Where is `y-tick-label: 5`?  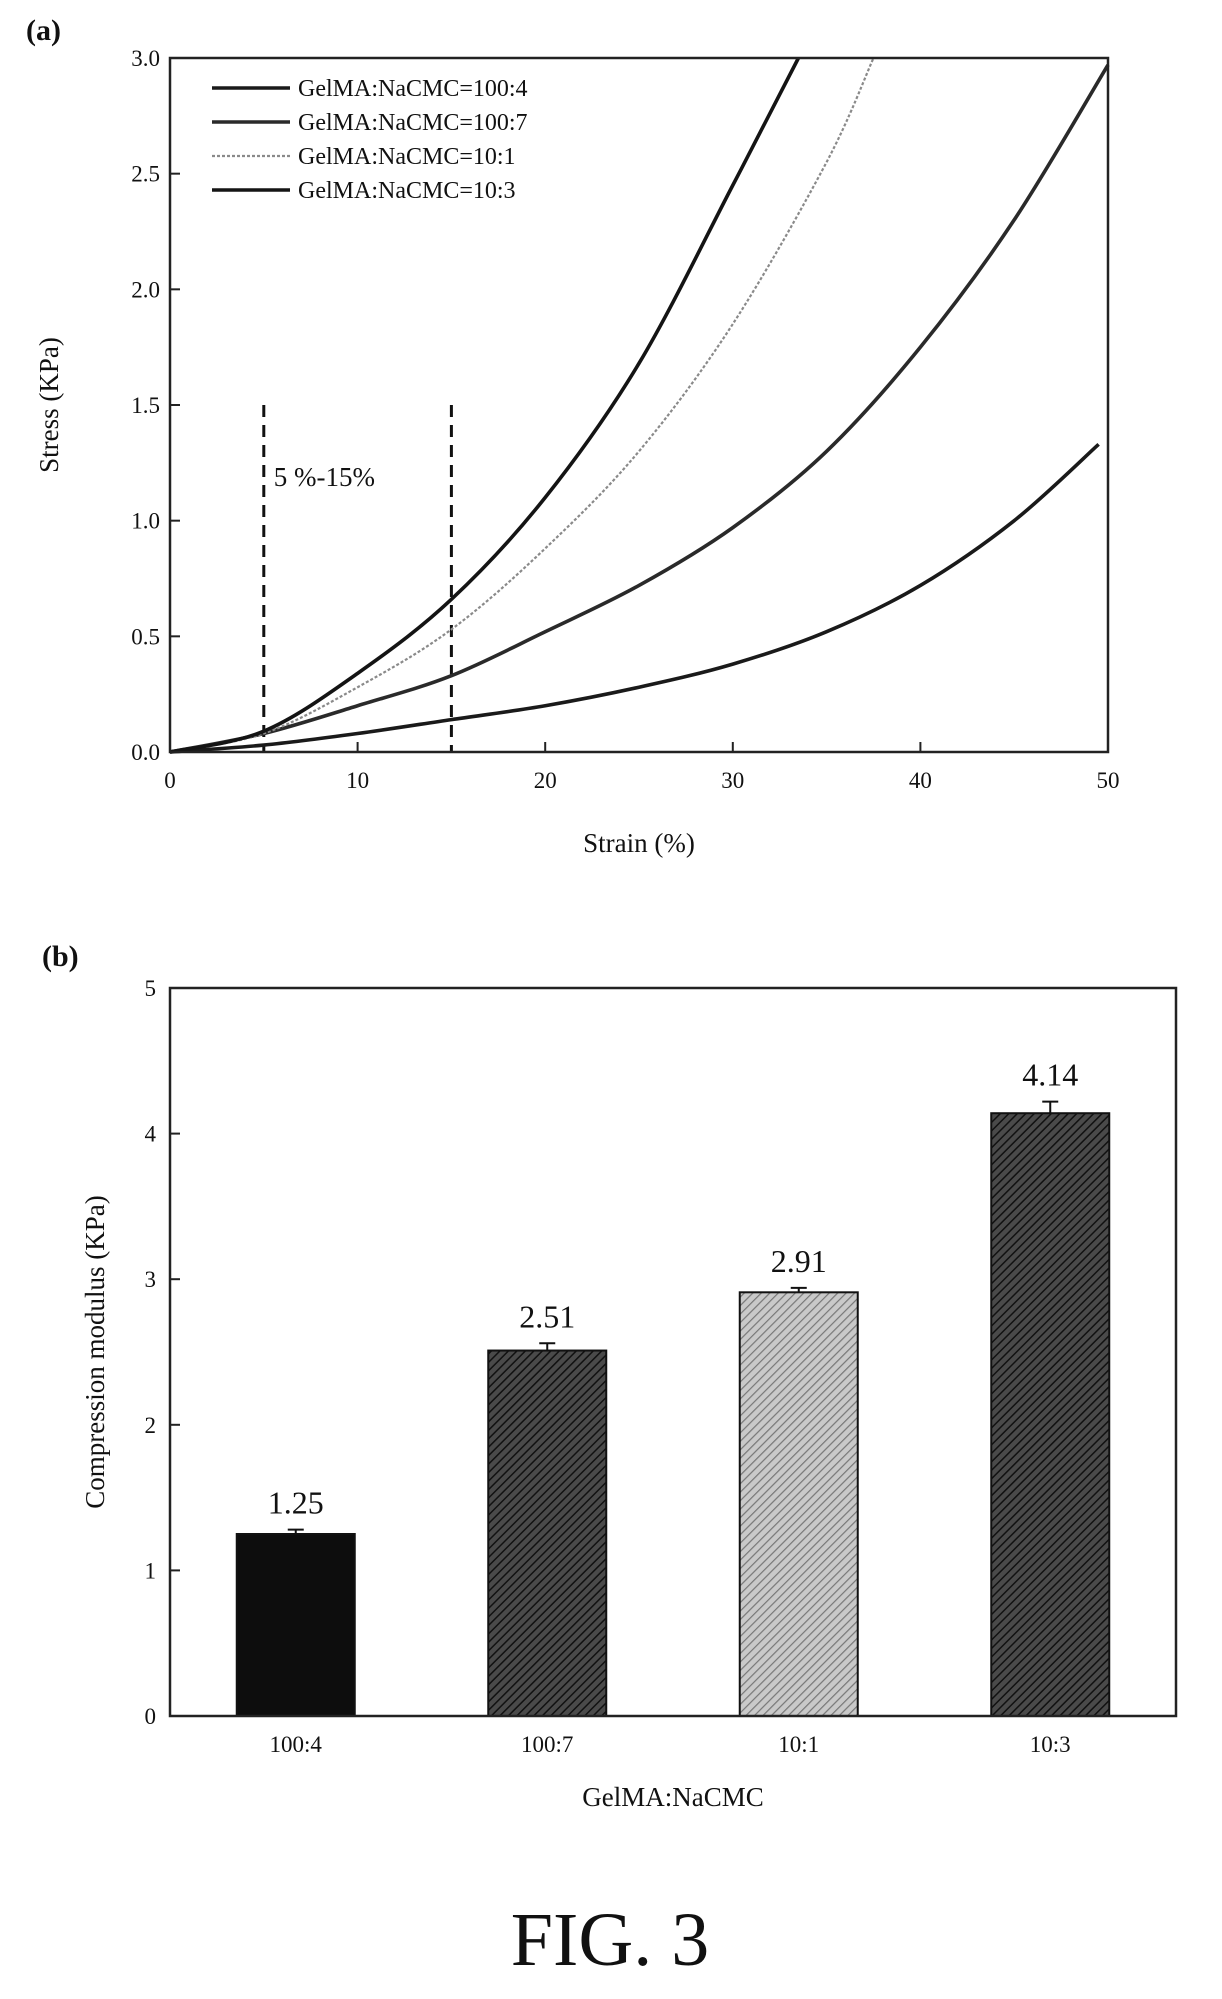 y-tick-label: 5 is located at coordinates (151, 988).